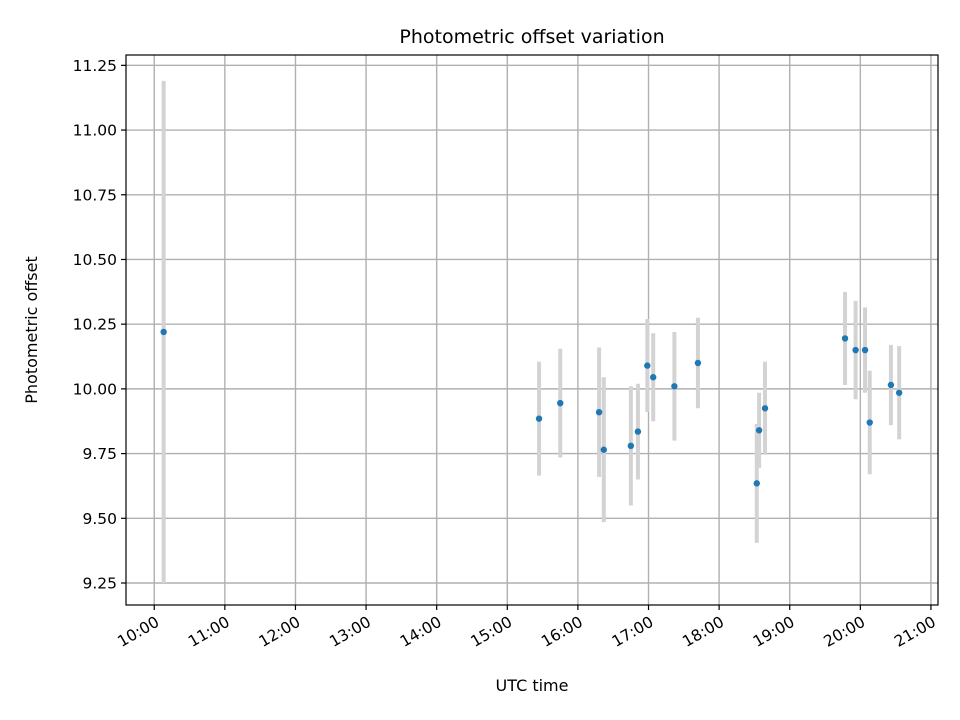  I want to click on x-tick-label: 14:00, so click(421, 632).